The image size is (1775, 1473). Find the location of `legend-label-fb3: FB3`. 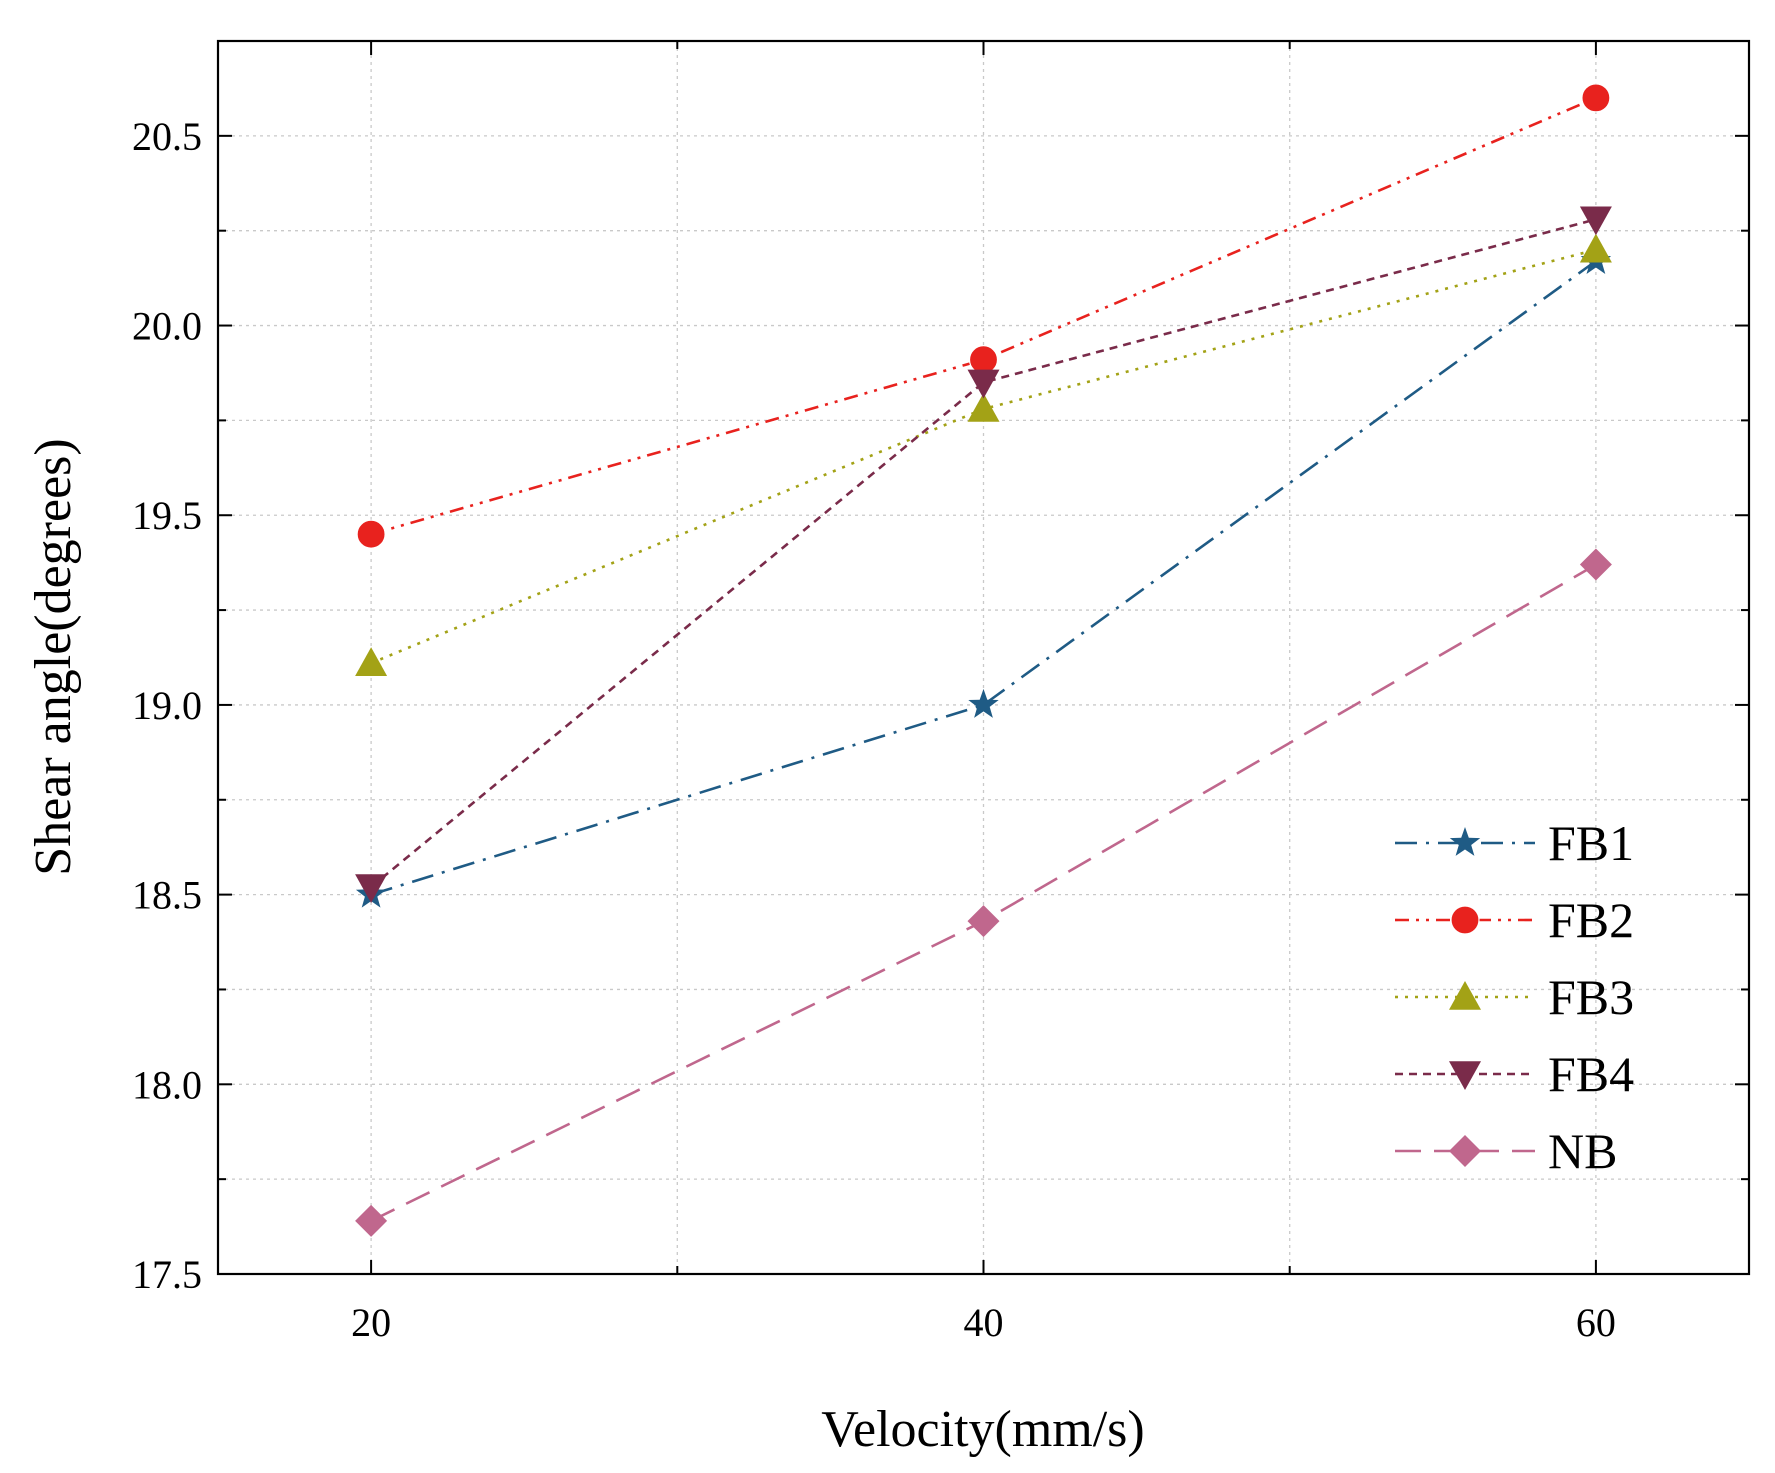

legend-label-fb3: FB3 is located at coordinates (1591, 997).